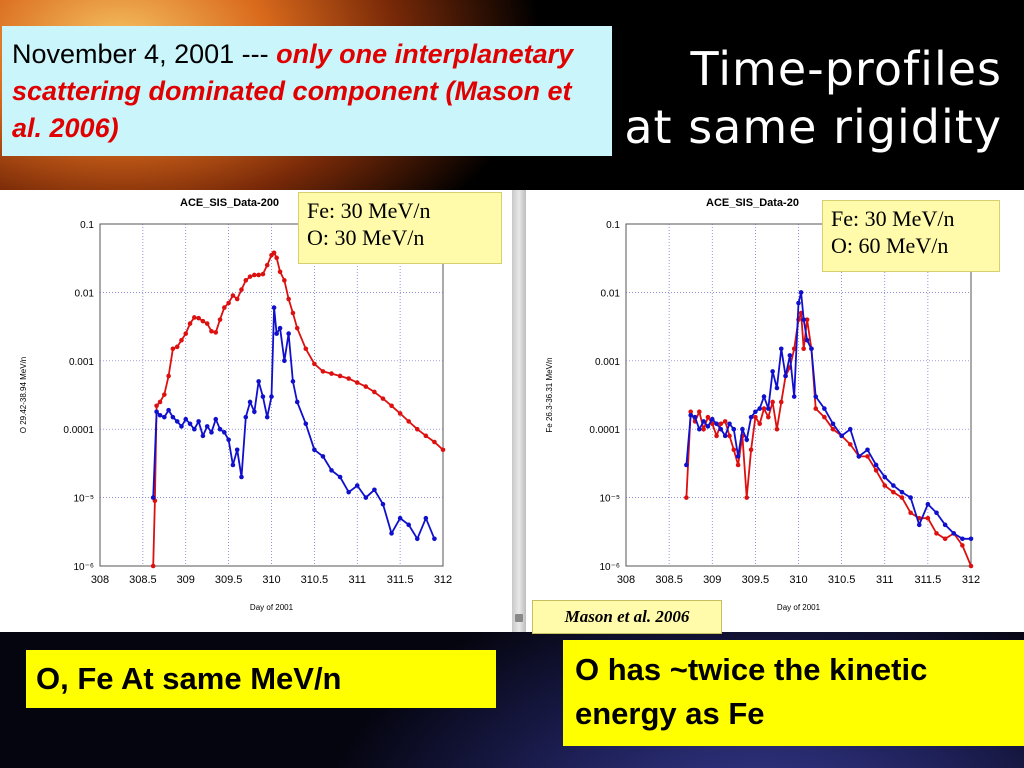 Image resolution: width=1024 pixels, height=768 pixels. What do you see at coordinates (813, 127) in the screenshot?
I see `title-line-2: at same rigidity` at bounding box center [813, 127].